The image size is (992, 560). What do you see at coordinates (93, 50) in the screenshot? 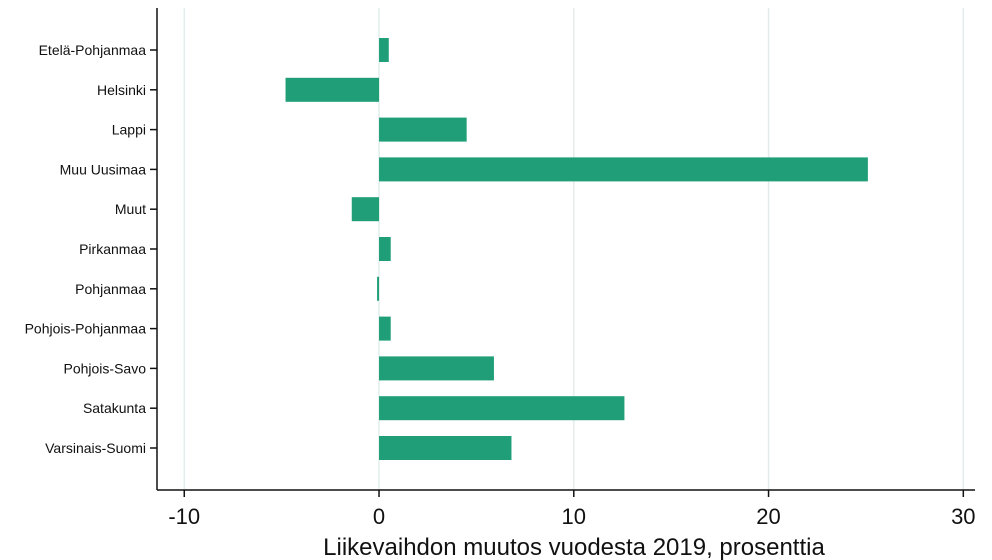
I see `category-label: Etelä-Pohjanmaa` at bounding box center [93, 50].